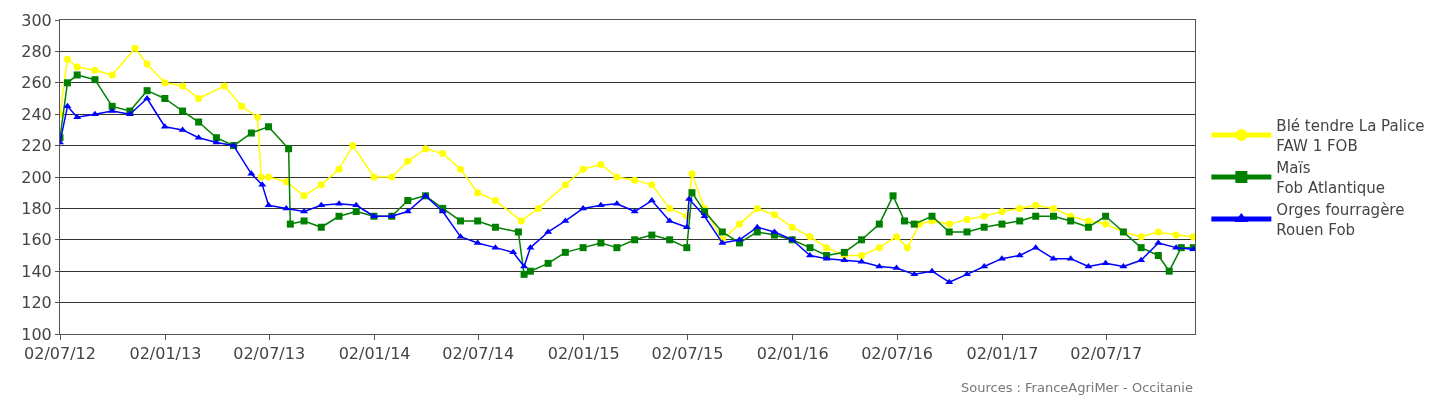 The width and height of the screenshot is (1442, 414). Describe the element at coordinates (687, 354) in the screenshot. I see `x-tick-label: 02/07/15` at that location.